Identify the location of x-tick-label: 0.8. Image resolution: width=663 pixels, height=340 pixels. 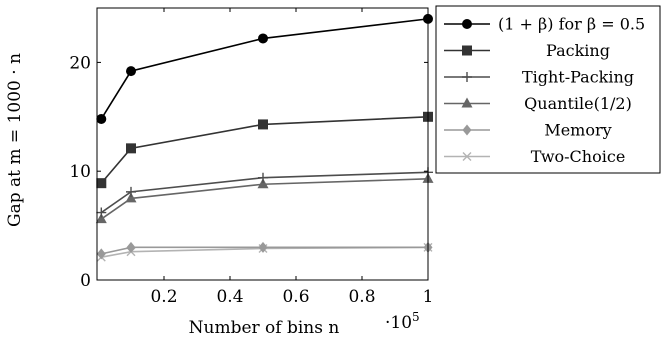
(361, 297).